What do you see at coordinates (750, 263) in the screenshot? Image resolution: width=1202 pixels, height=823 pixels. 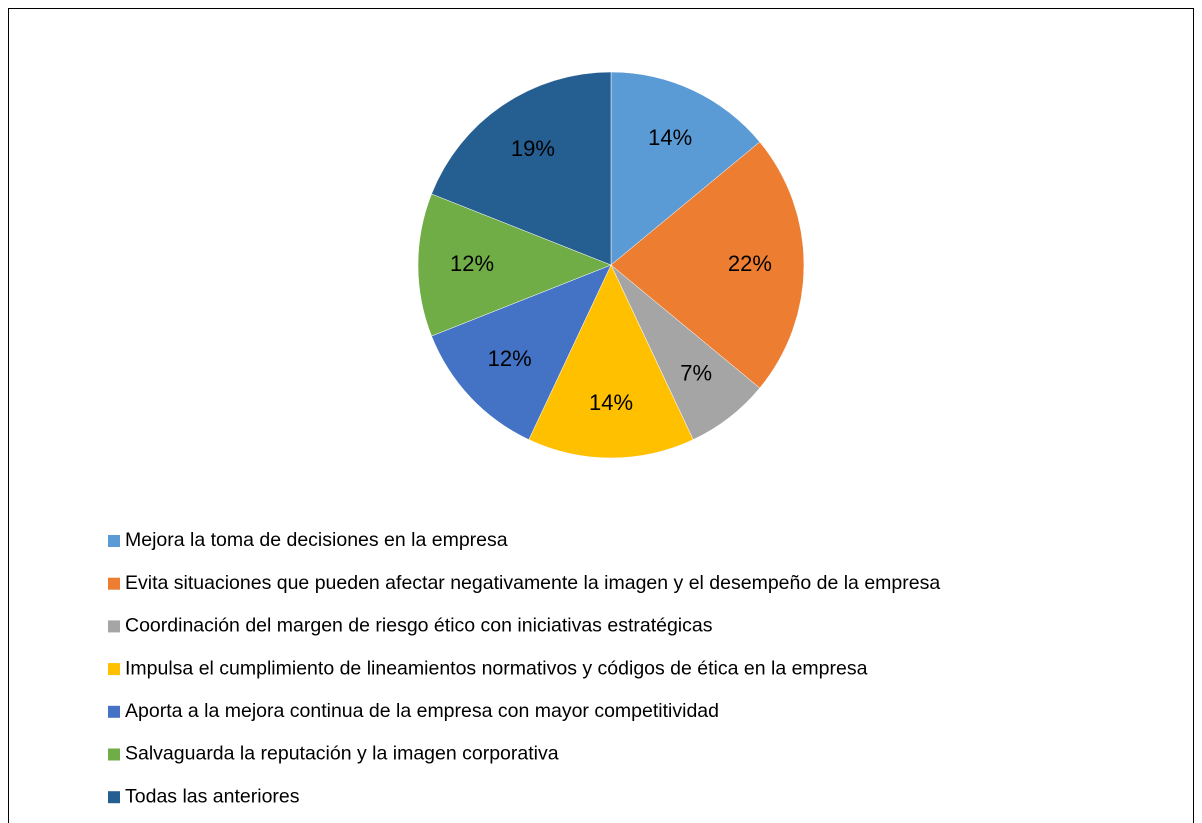 I see `data-label: 22%` at bounding box center [750, 263].